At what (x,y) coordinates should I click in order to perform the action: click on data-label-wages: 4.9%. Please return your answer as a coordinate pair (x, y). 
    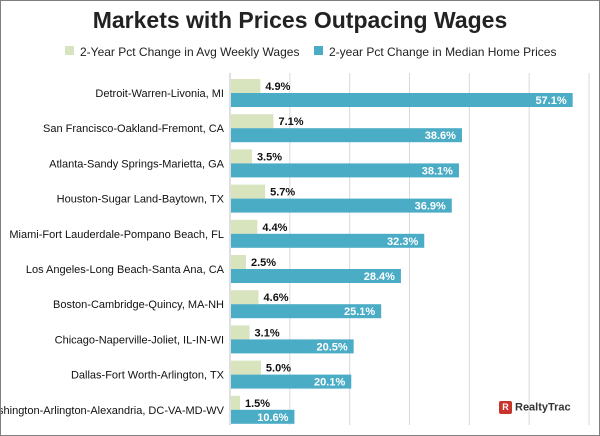
    Looking at the image, I should click on (277, 87).